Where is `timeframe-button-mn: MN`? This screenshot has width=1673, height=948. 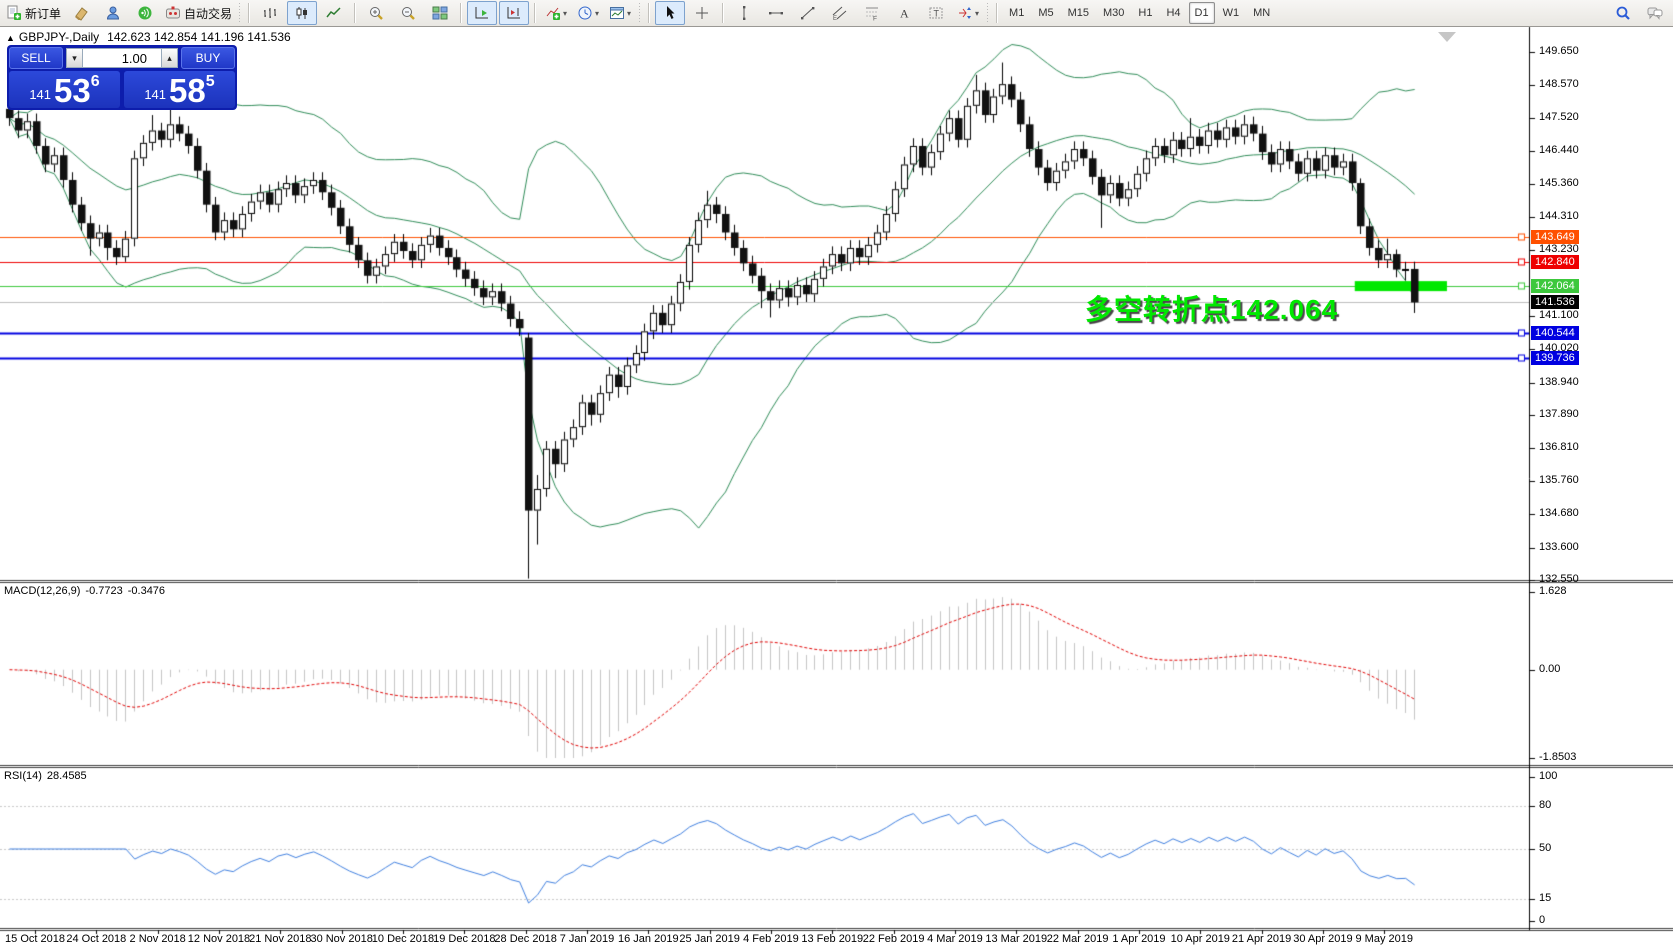
timeframe-button-mn: MN is located at coordinates (1262, 13).